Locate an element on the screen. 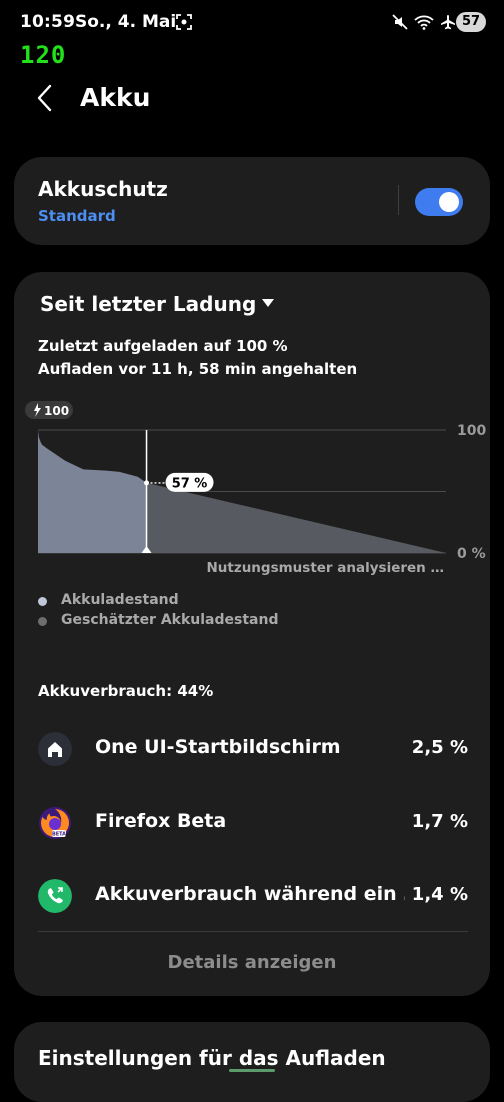 This screenshot has height=1102, width=504. firefox-beta-icon: BETA is located at coordinates (55, 823).